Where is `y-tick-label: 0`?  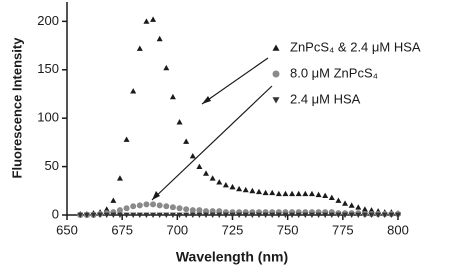 y-tick-label: 0 is located at coordinates (55, 213).